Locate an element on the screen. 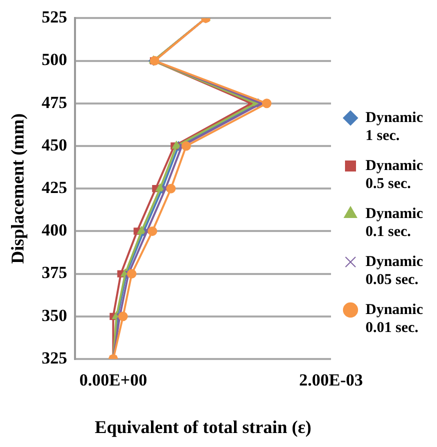 The height and width of the screenshot is (447, 437). y-tick-label: 425 is located at coordinates (55, 187).